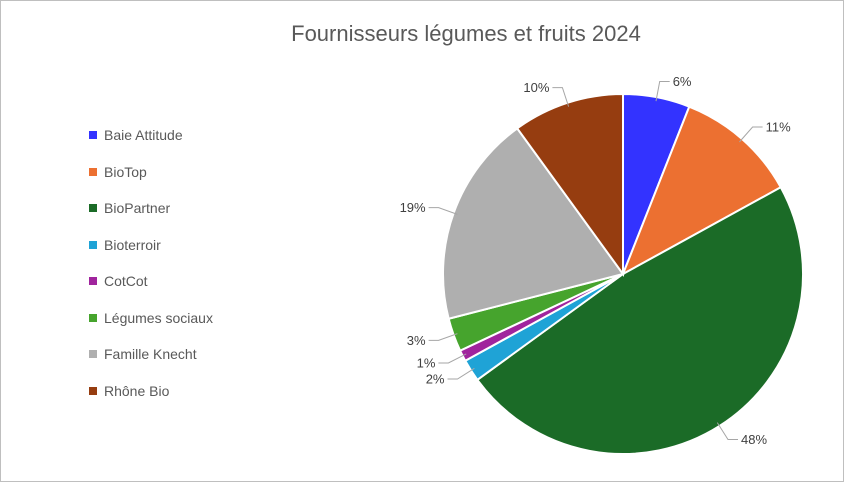 This screenshot has width=844, height=482. I want to click on legend-item: Rhône Bio, so click(151, 391).